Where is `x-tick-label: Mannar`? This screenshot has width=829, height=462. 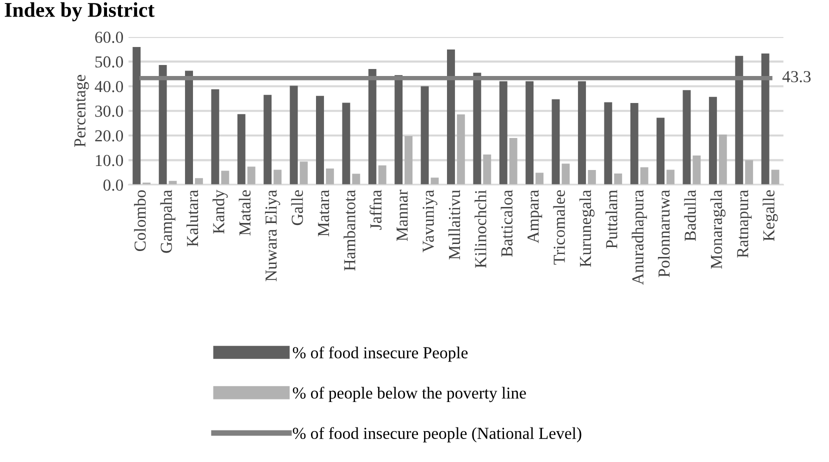
x-tick-label: Mannar is located at coordinates (402, 216).